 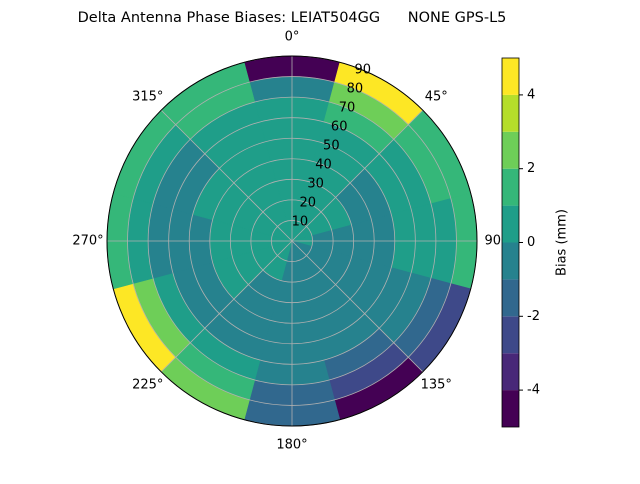 I want to click on colorbar-label: Bias (mm), so click(x=562, y=242).